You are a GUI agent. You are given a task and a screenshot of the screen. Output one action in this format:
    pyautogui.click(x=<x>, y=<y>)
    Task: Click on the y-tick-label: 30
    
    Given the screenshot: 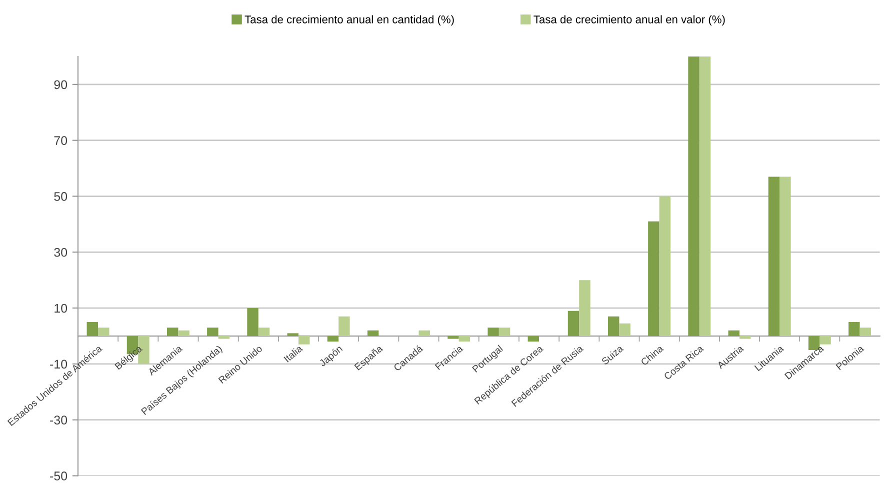 What is the action you would take?
    pyautogui.click(x=61, y=252)
    